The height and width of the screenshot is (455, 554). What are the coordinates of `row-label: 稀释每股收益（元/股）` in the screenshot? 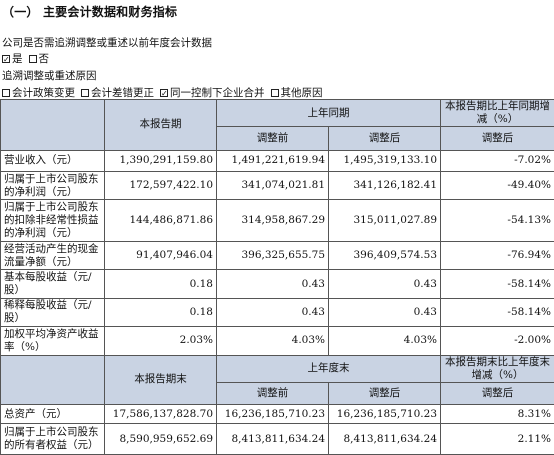 It's located at (52, 312).